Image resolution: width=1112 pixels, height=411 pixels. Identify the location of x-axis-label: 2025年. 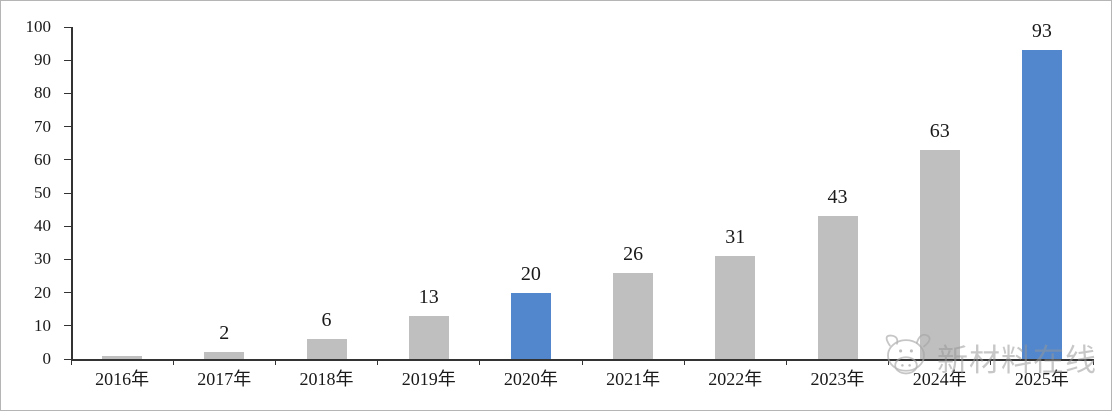
(1041, 379).